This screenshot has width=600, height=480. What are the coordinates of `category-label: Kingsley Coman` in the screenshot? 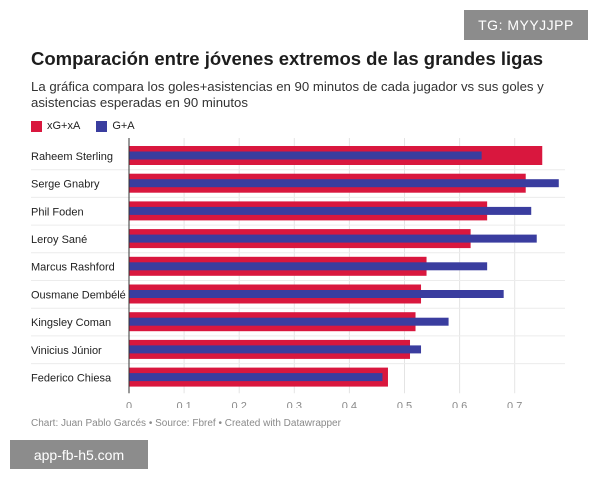 It's located at (71, 323).